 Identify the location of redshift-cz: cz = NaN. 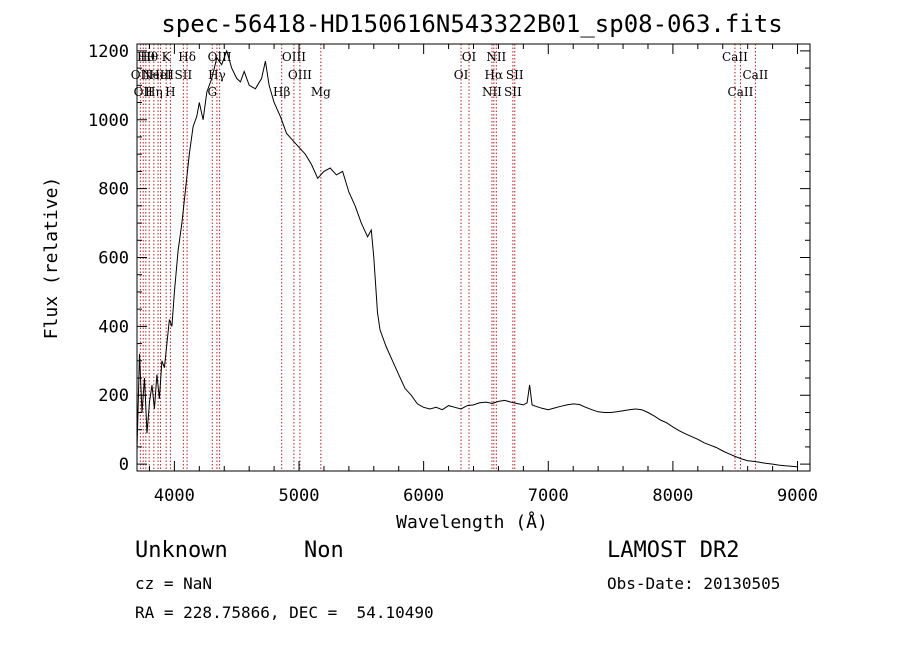
(174, 583).